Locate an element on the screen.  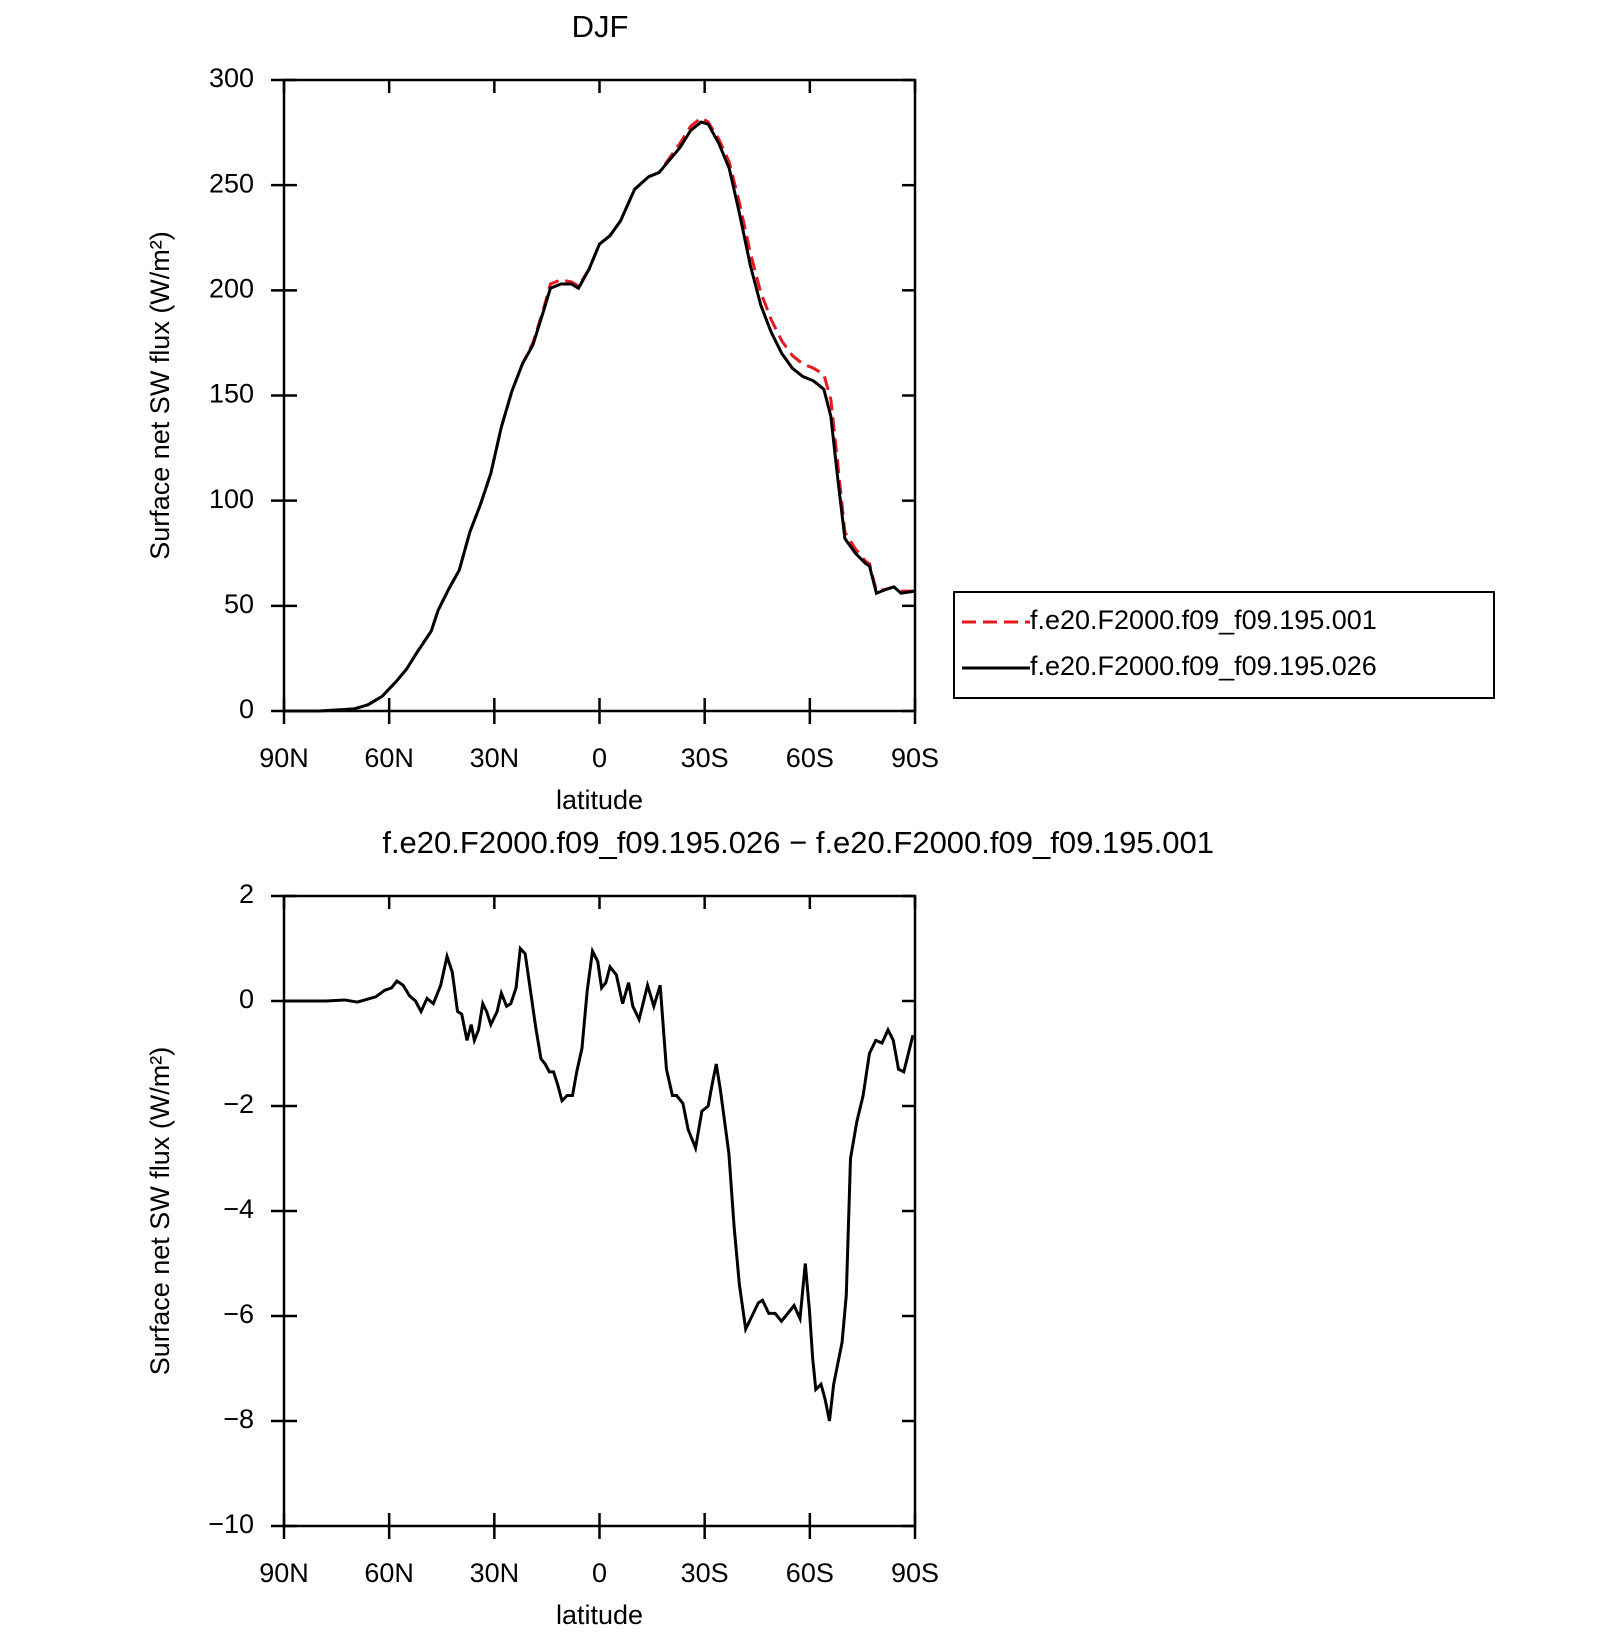
legend-label: f.e20.F2000.f09_f09.195.026 is located at coordinates (1203, 666).